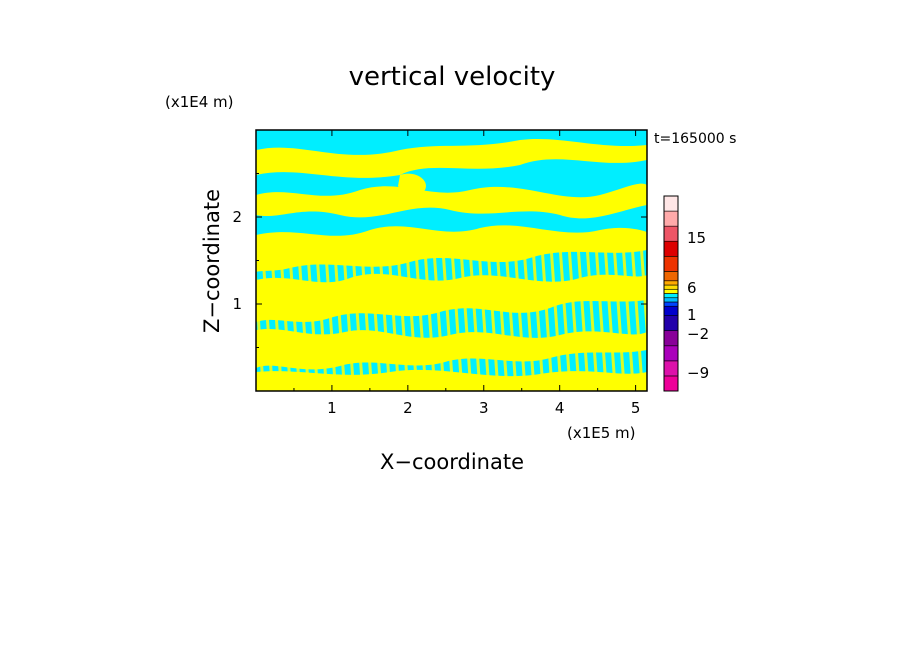  Describe the element at coordinates (696, 238) in the screenshot. I see `colorbar-level-label: 15` at that location.